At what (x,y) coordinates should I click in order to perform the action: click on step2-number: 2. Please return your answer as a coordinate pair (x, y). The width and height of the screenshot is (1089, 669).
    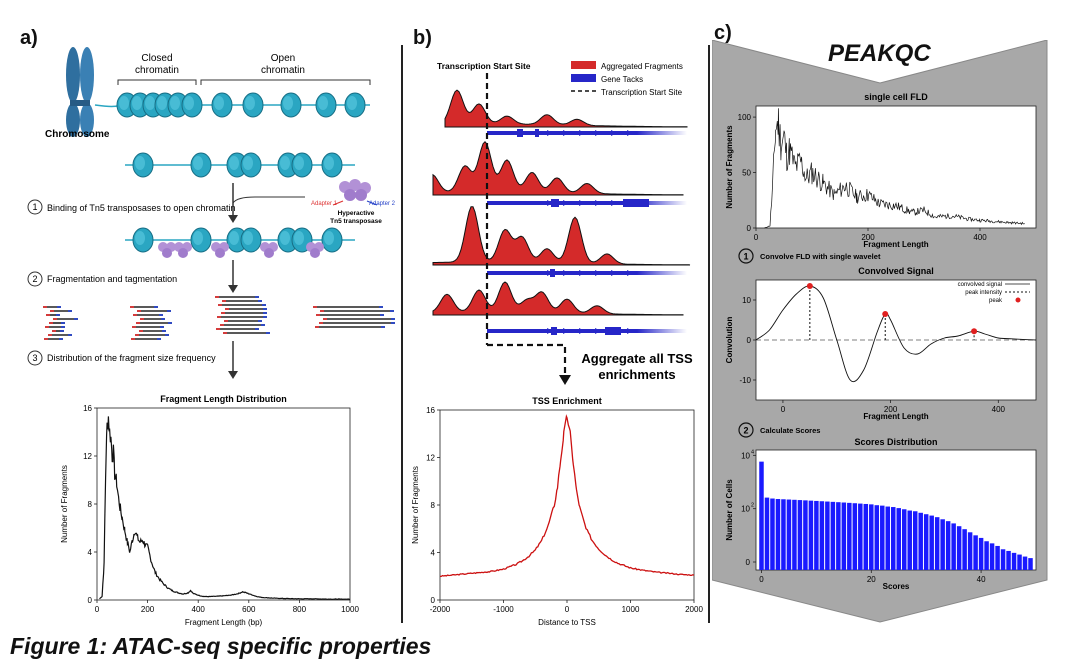
    Looking at the image, I should click on (34, 279).